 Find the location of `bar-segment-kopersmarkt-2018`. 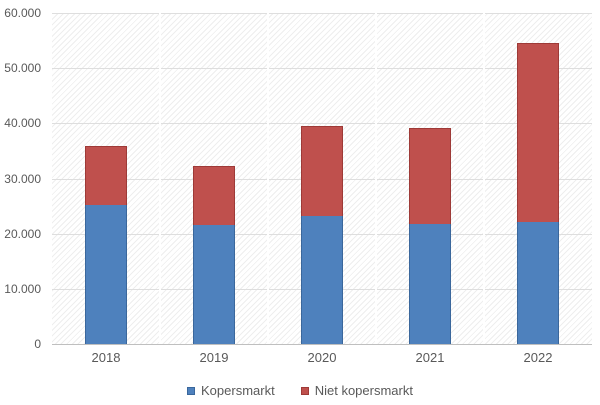

bar-segment-kopersmarkt-2018 is located at coordinates (106, 274).